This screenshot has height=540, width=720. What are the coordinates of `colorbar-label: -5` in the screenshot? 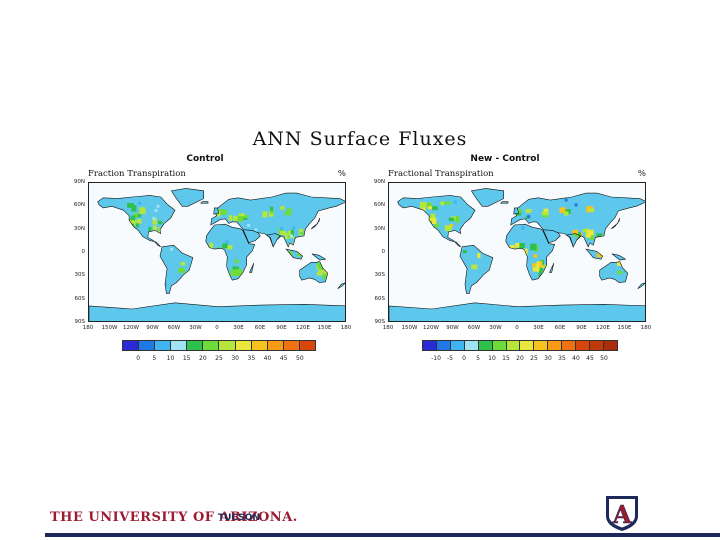 It's located at (450, 358).